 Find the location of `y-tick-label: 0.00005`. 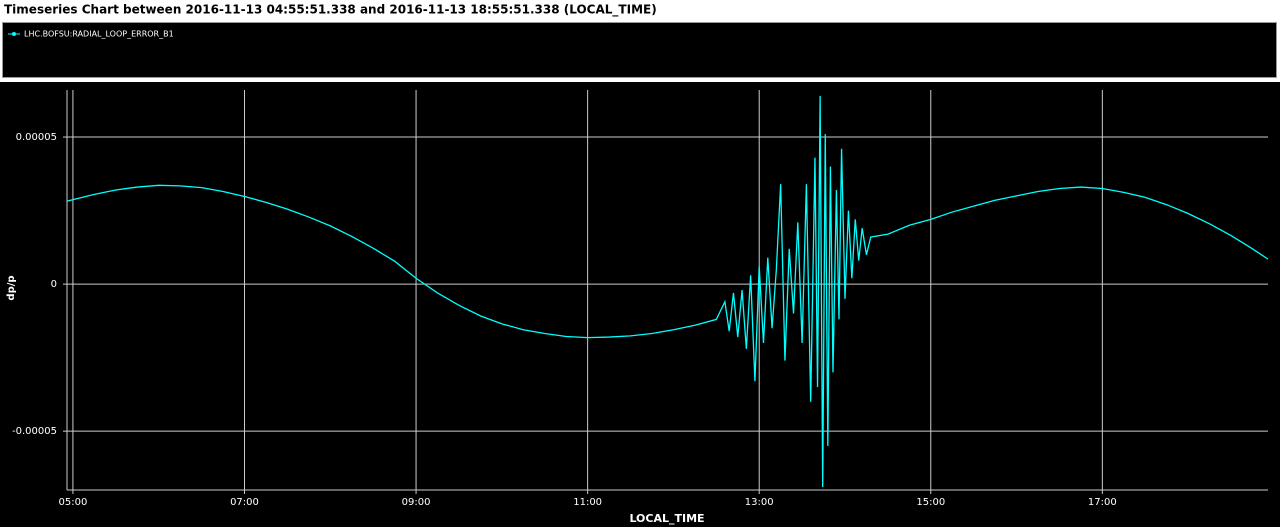

y-tick-label: 0.00005 is located at coordinates (36, 137).